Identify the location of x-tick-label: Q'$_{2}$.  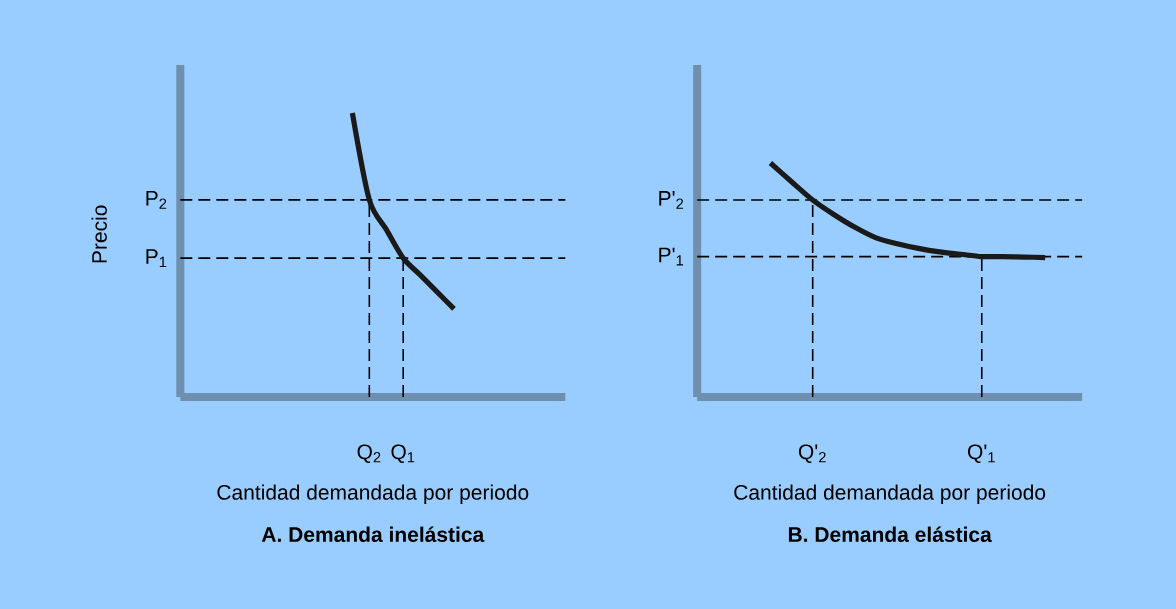
(812, 453).